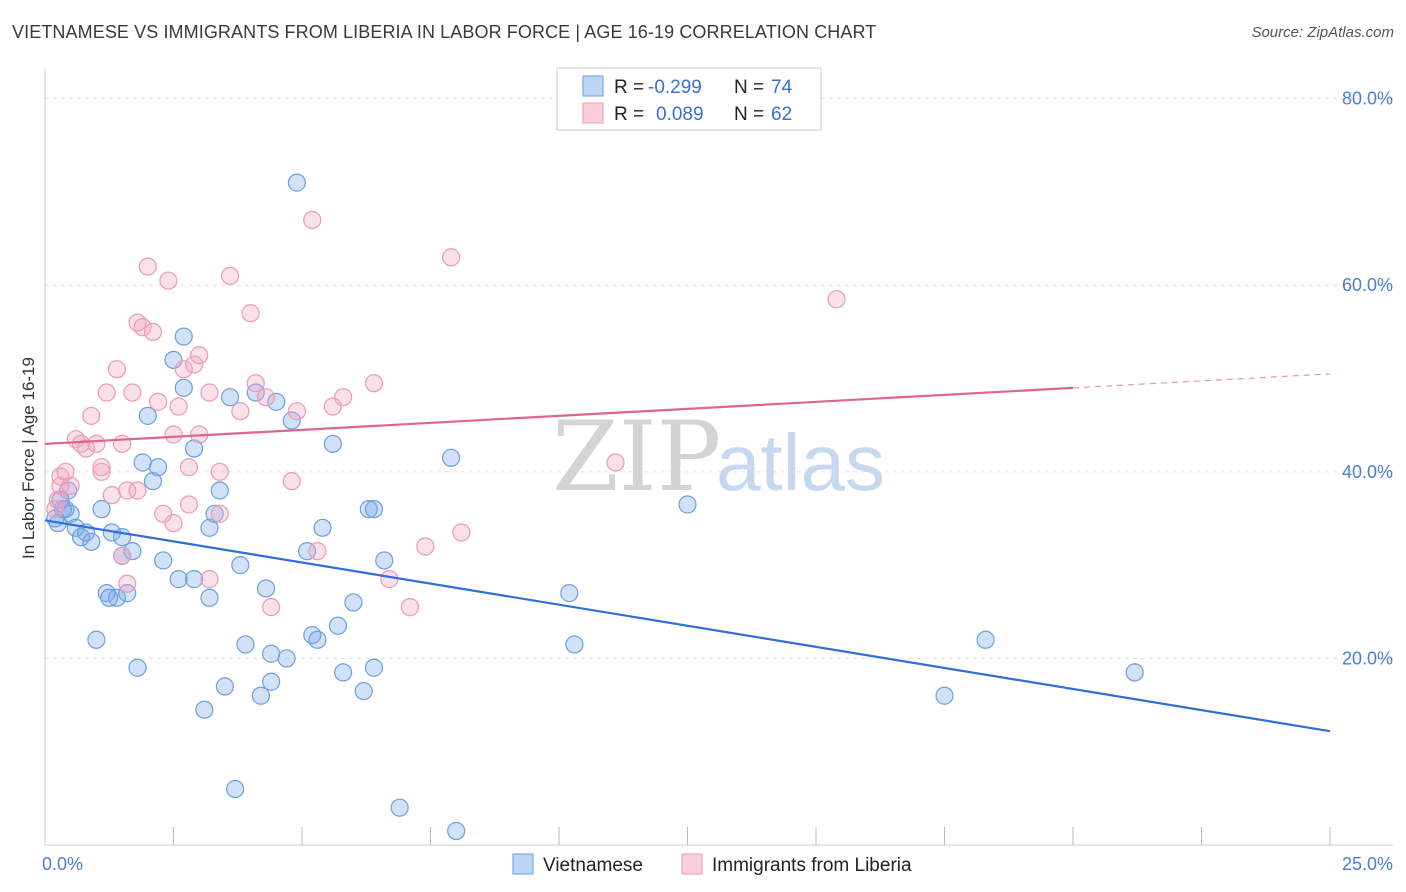  Describe the element at coordinates (781, 114) in the screenshot. I see `legend-n-value-2: 62` at that location.